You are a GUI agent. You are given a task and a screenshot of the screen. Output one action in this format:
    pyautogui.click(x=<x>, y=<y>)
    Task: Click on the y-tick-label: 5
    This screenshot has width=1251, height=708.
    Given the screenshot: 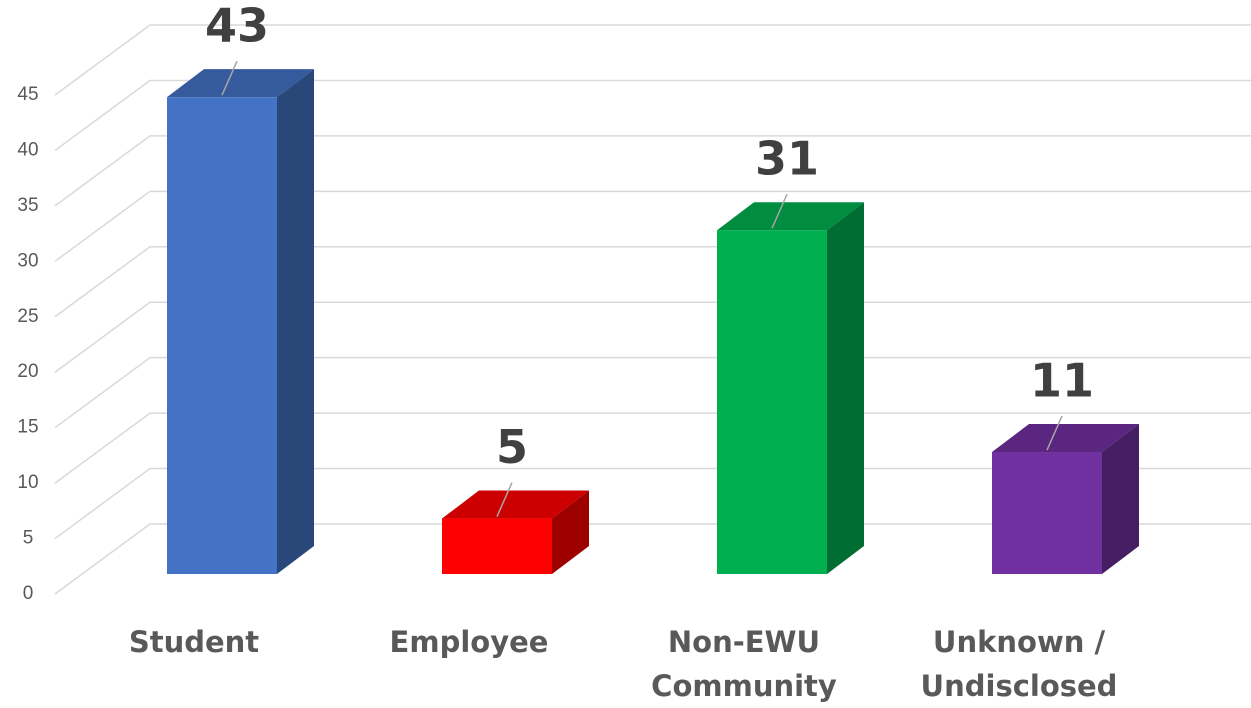 What is the action you would take?
    pyautogui.click(x=28, y=538)
    